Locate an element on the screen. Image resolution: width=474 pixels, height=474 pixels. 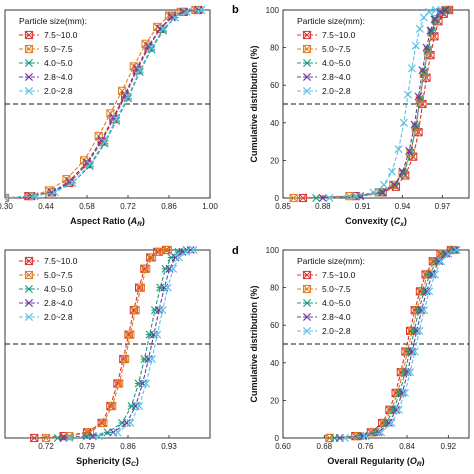
panel-letter-d: d is located at coordinates (235, 251).